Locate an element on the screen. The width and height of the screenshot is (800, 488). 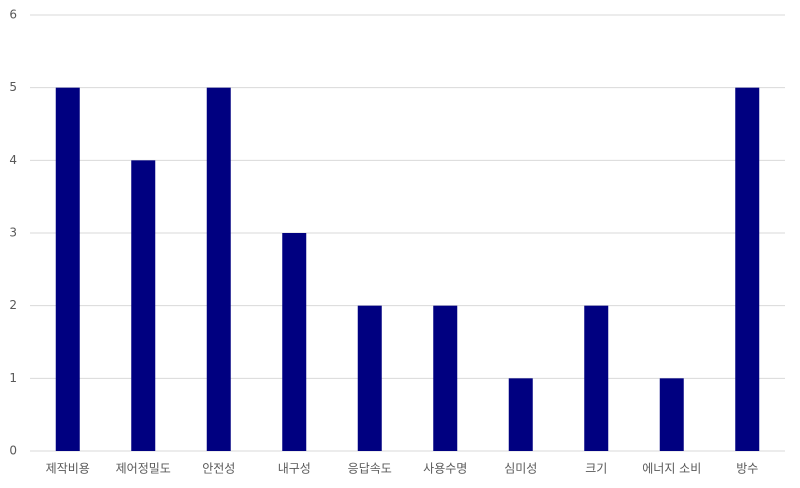
x-tick-label: 방수 is located at coordinates (747, 469).